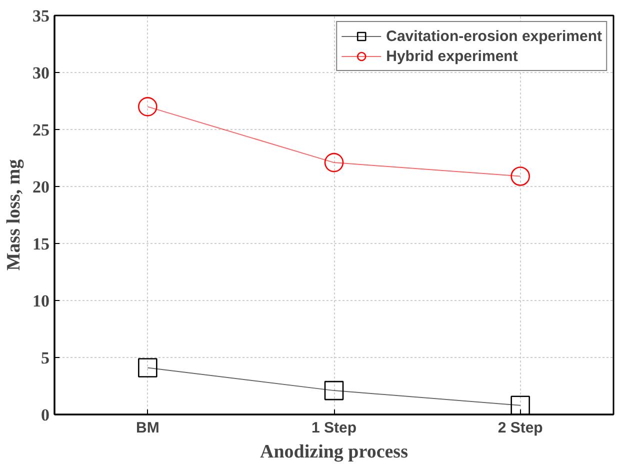 This screenshot has height=469, width=620. What do you see at coordinates (41, 187) in the screenshot?
I see `y-tick-label: 20` at bounding box center [41, 187].